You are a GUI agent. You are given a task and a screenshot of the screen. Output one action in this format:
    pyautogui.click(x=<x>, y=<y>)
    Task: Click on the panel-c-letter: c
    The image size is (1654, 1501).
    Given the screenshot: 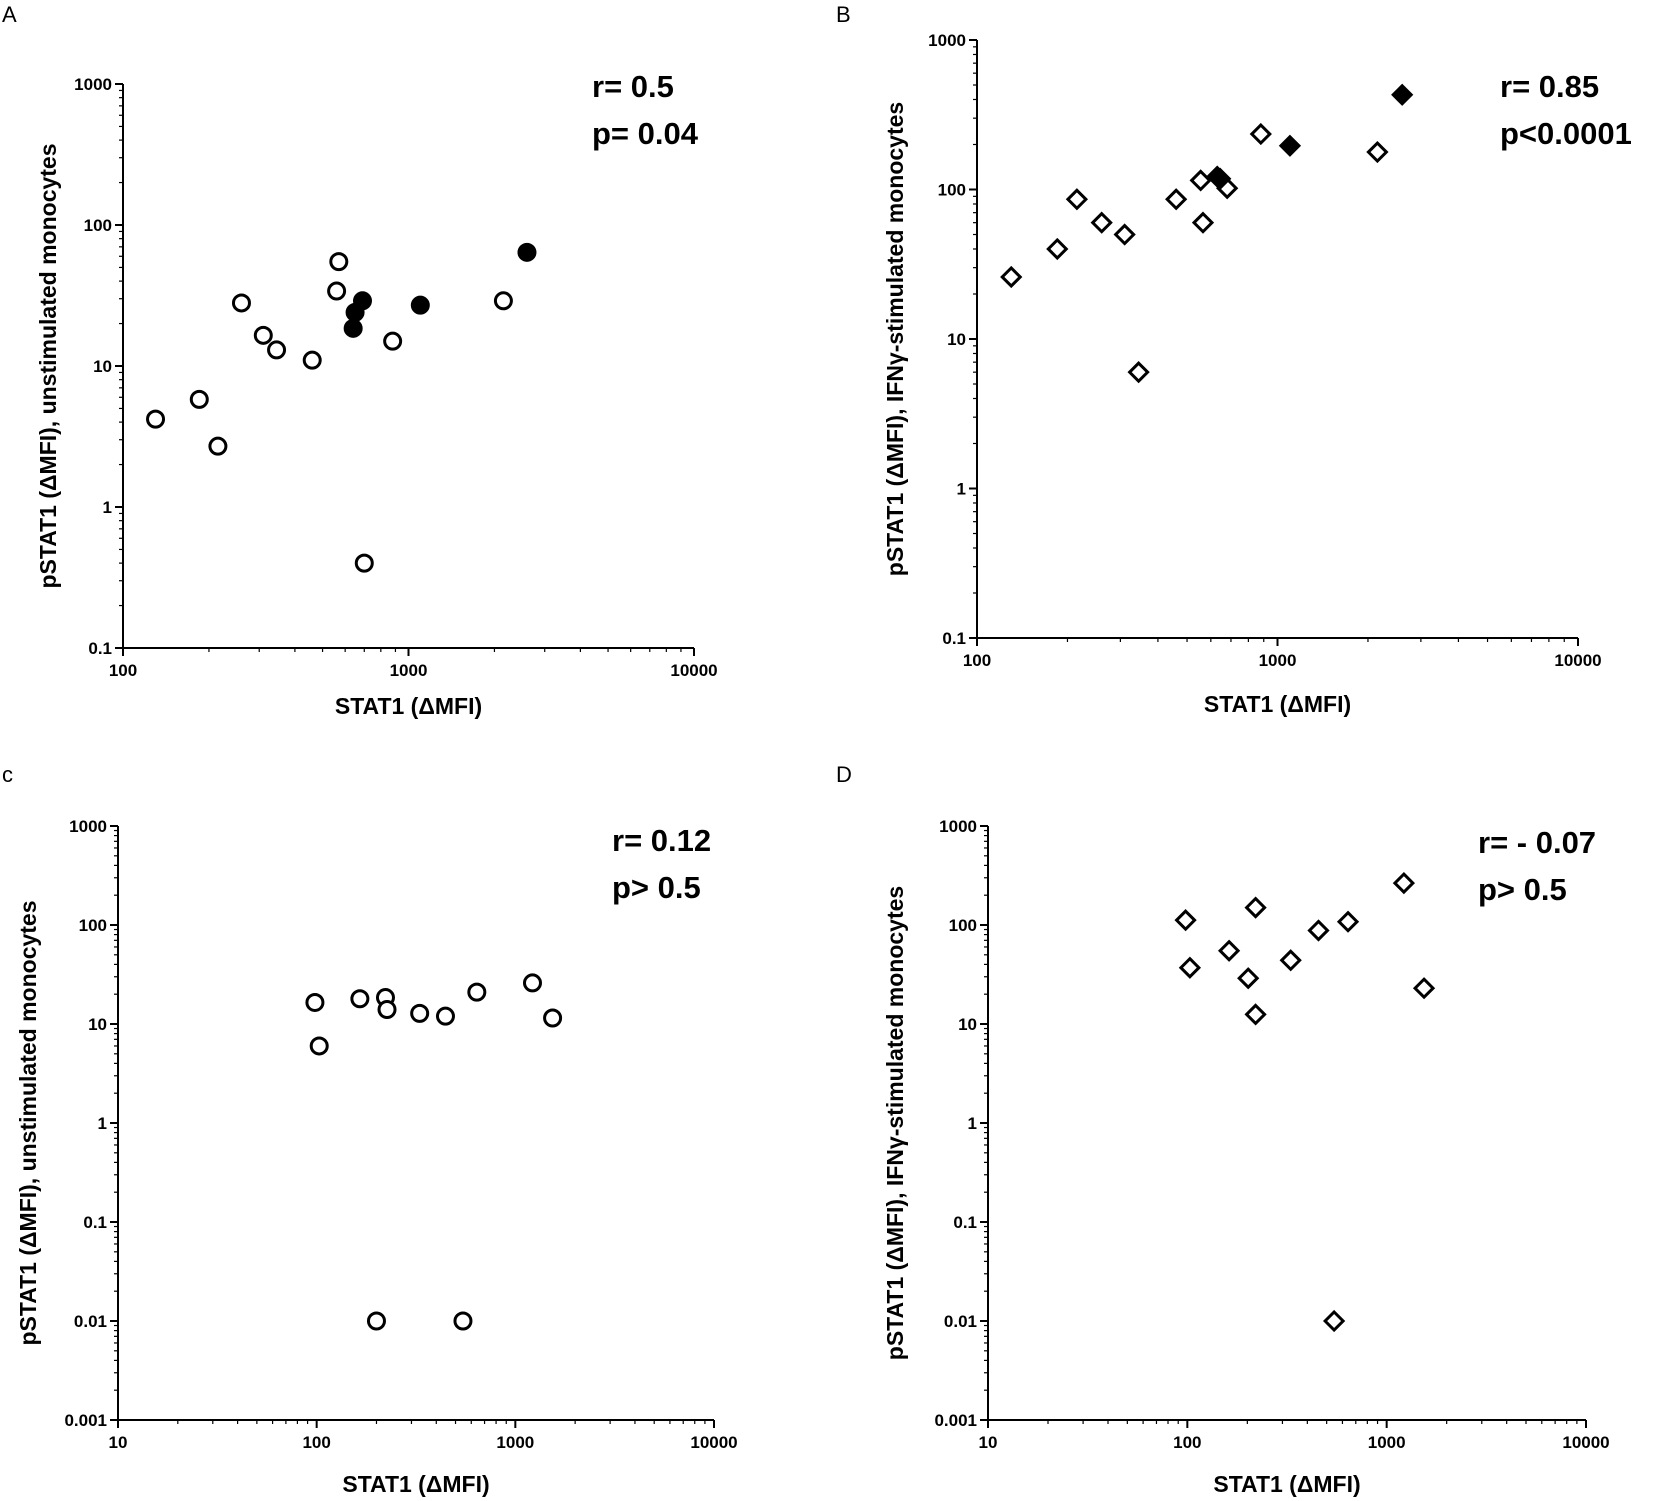 What is the action you would take?
    pyautogui.click(x=7, y=774)
    